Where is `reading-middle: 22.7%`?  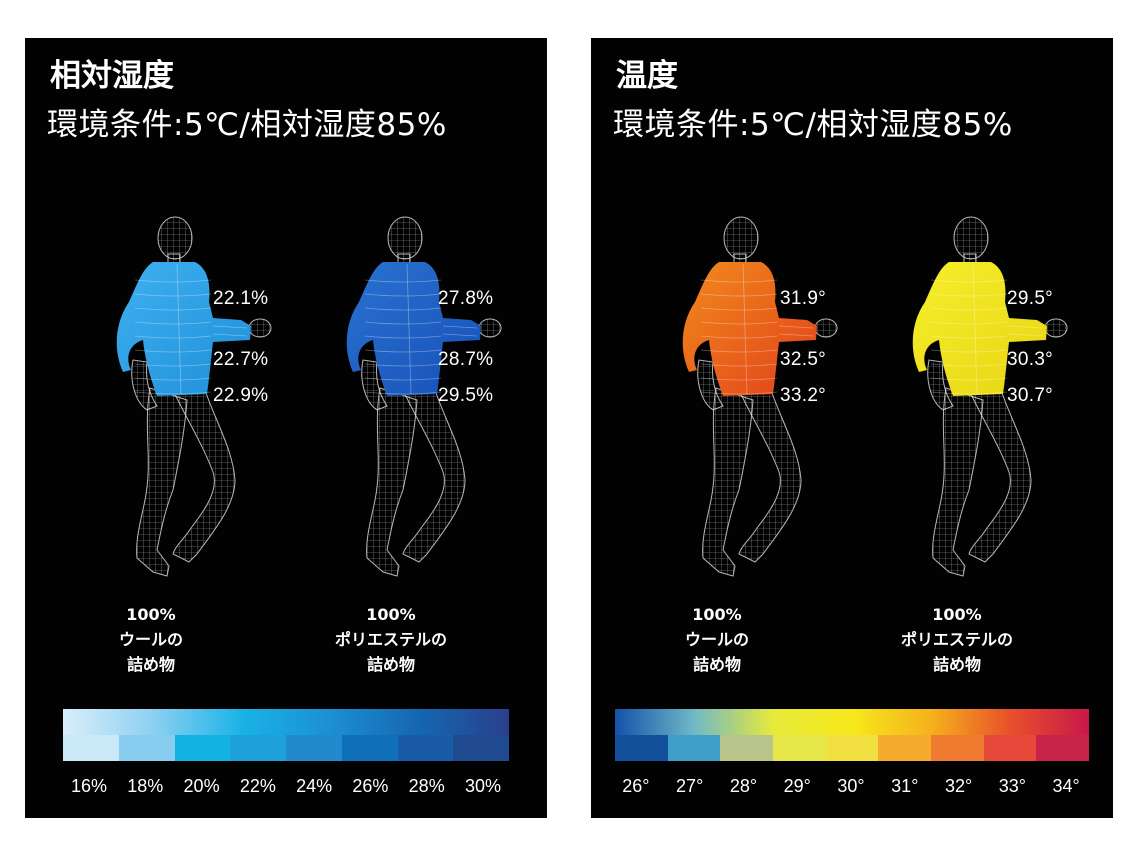
reading-middle: 22.7% is located at coordinates (241, 359).